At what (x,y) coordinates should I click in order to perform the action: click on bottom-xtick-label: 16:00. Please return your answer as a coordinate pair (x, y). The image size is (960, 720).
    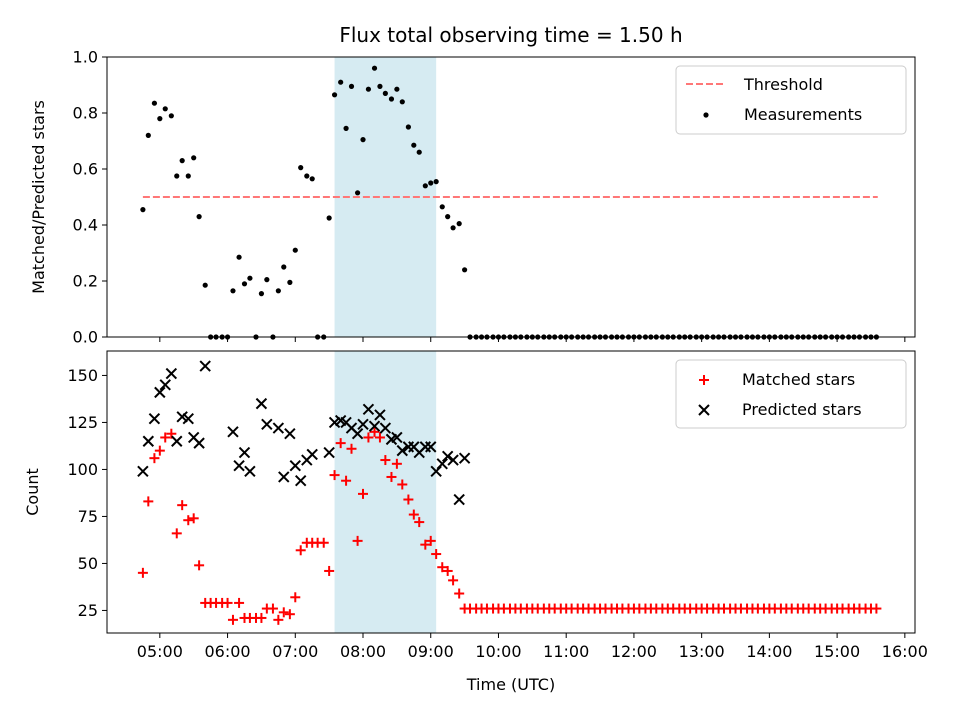
    Looking at the image, I should click on (905, 651).